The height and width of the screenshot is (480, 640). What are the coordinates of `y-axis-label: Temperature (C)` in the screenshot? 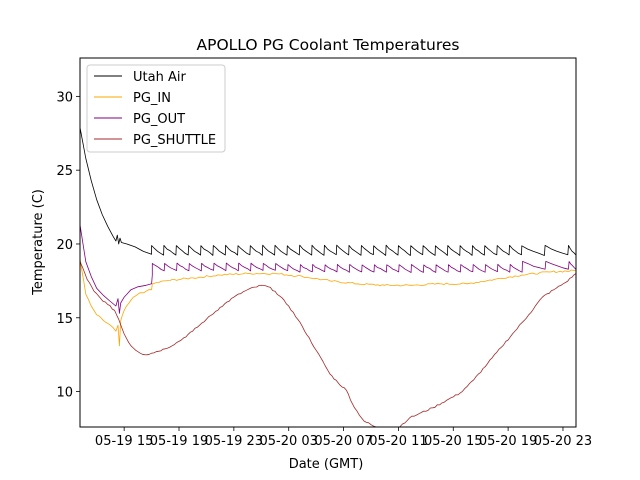 It's located at (38, 242).